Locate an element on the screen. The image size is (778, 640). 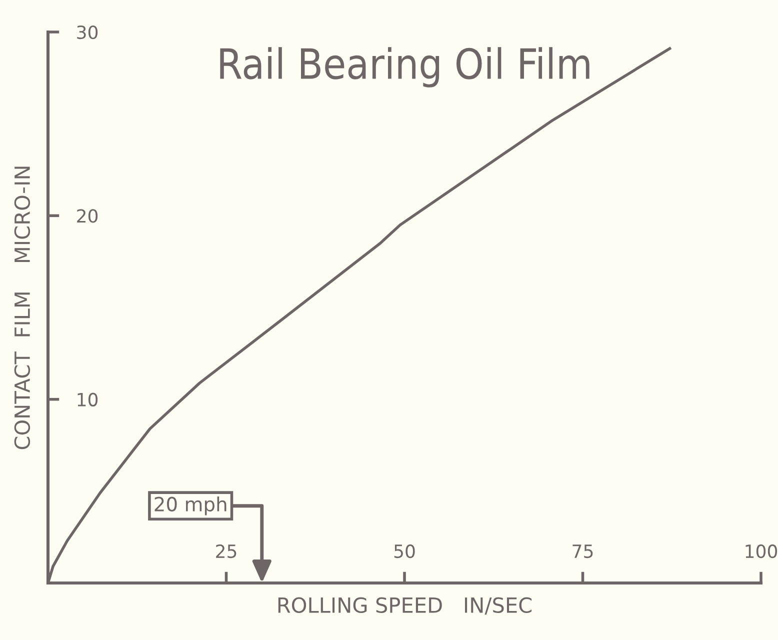
chart-title: Rail Bearing Oil Film is located at coordinates (405, 67).